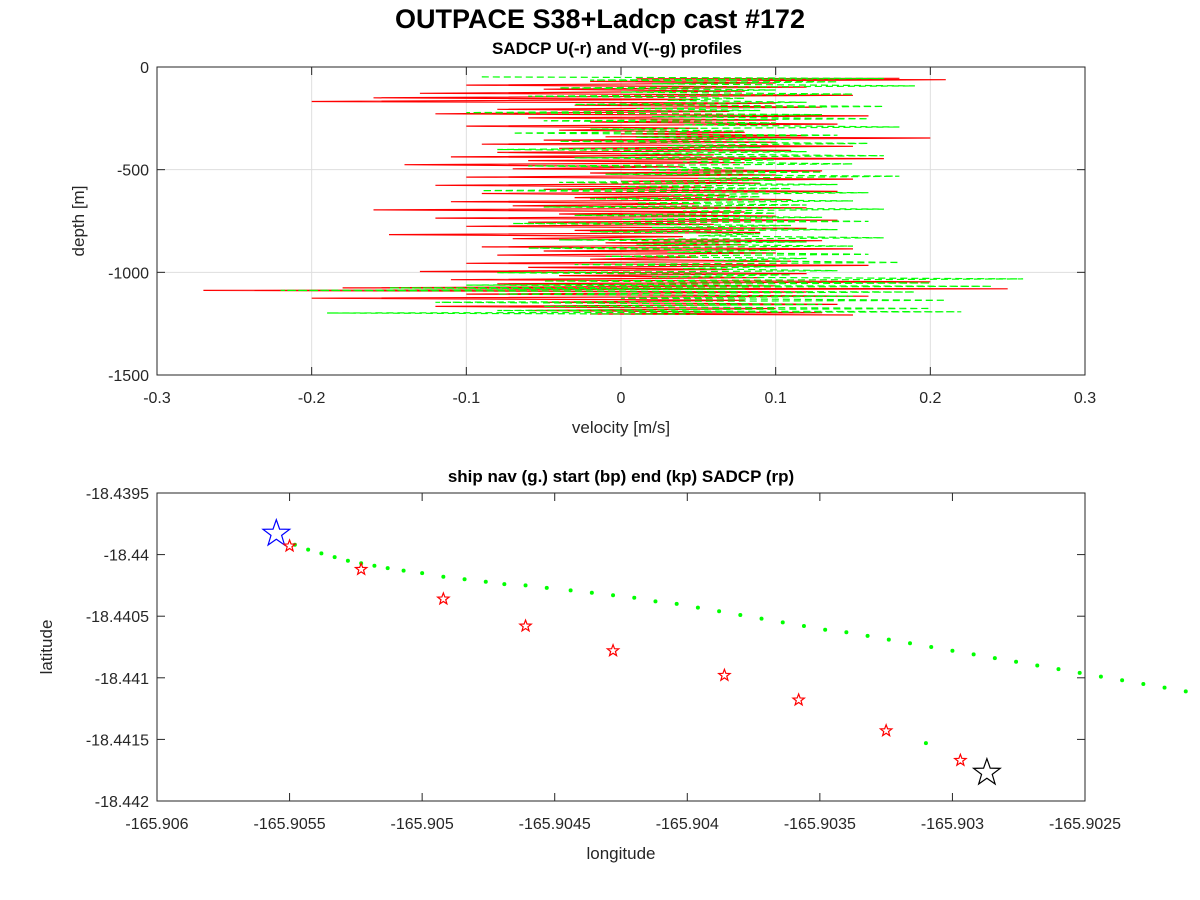  What do you see at coordinates (776, 398) in the screenshot?
I see `x-tick-label: 0.1` at bounding box center [776, 398].